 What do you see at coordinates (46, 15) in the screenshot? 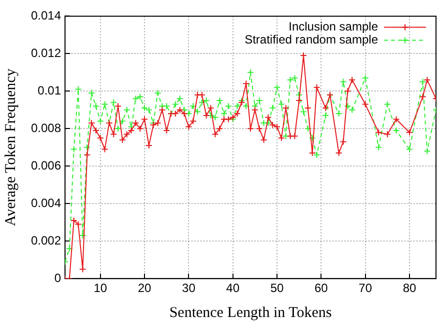
I see `y-tick-label: 0.014` at bounding box center [46, 15].